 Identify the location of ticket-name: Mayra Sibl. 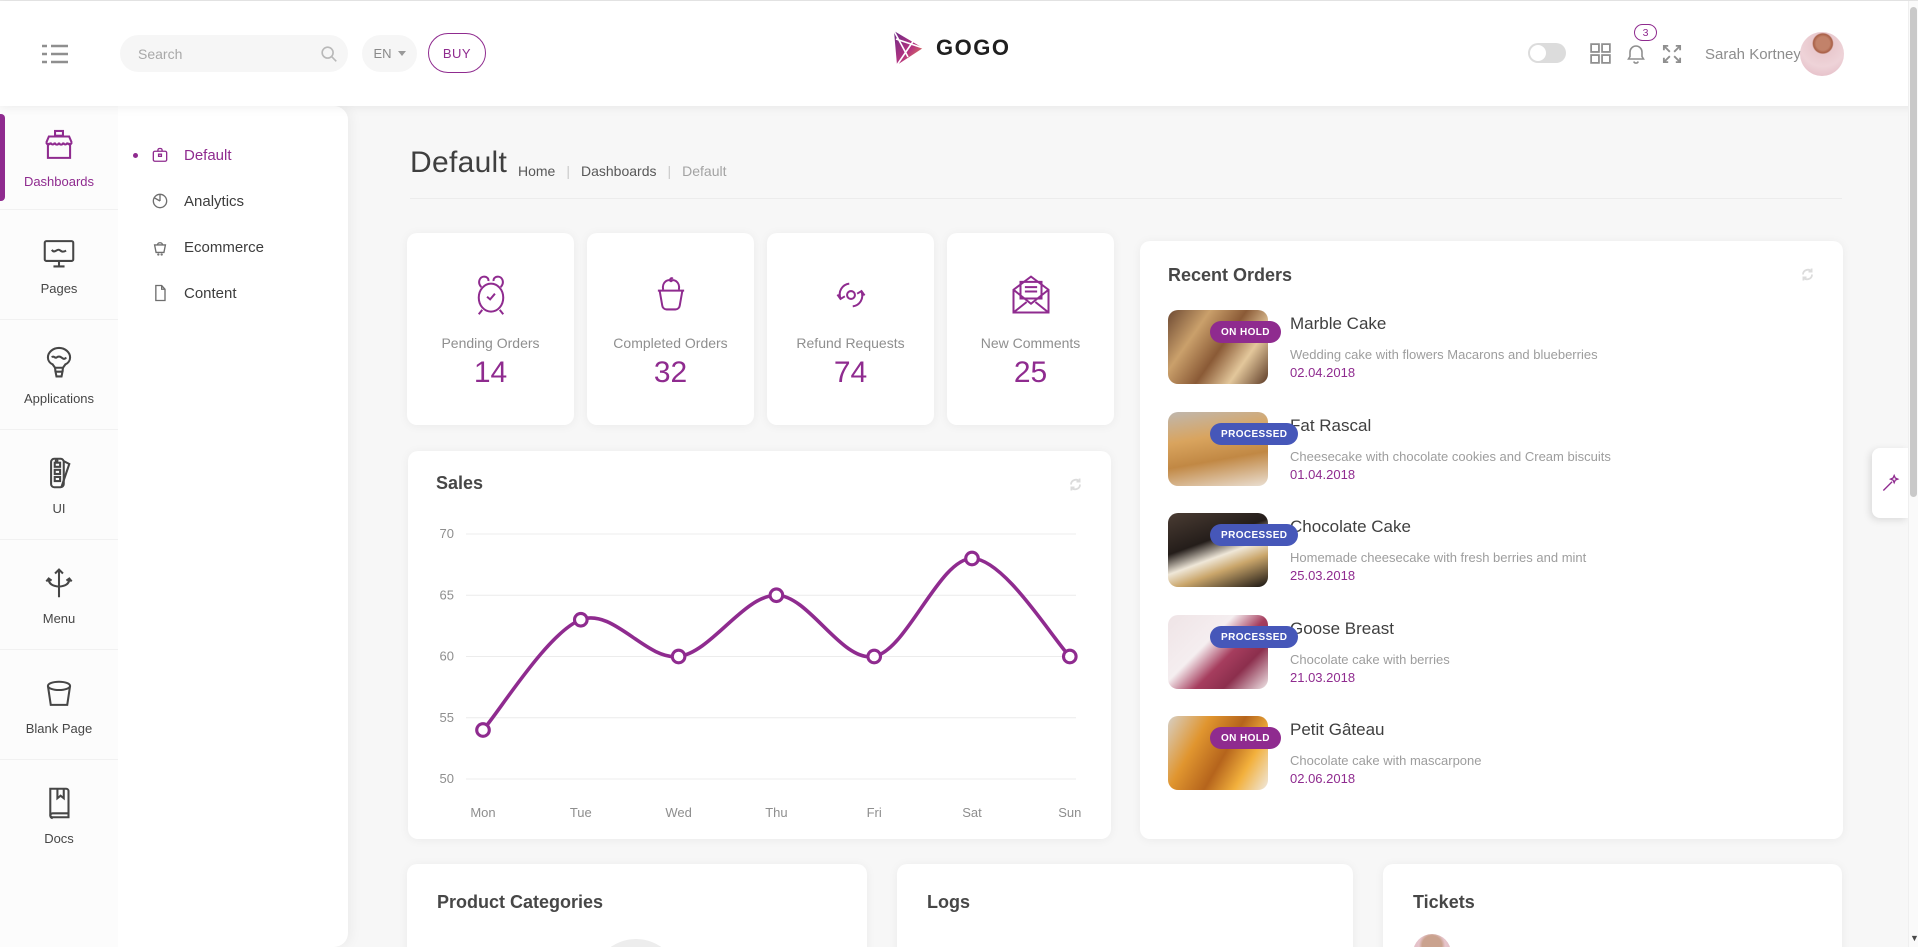
(1498, 946).